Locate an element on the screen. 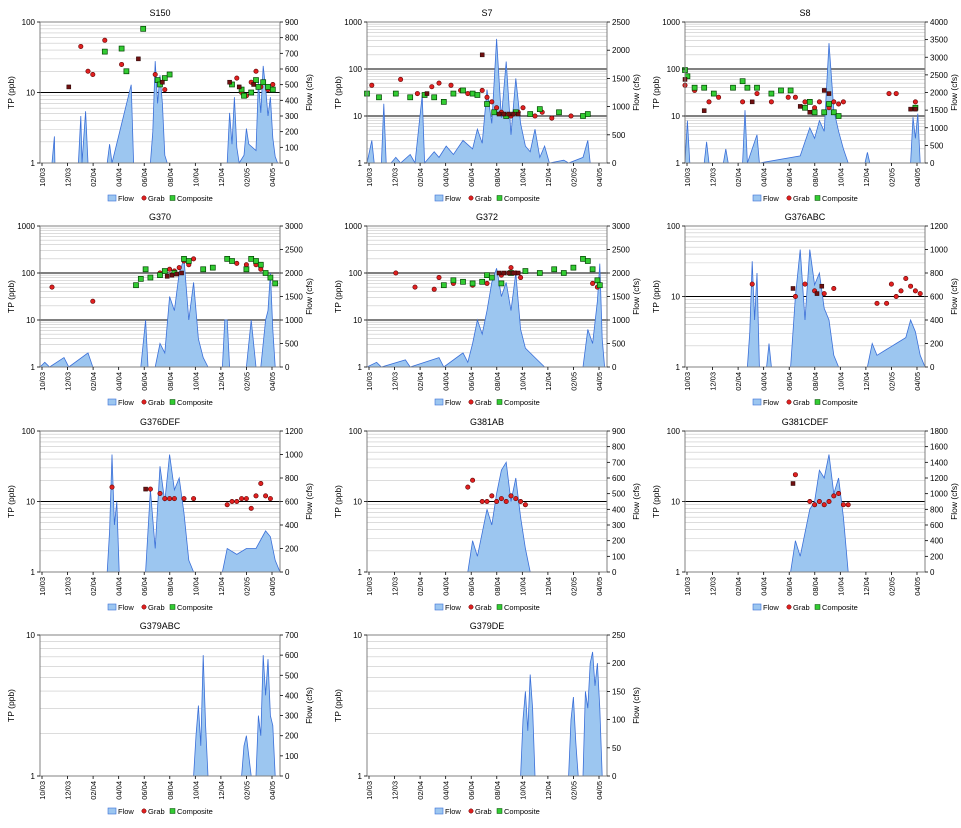 The width and height of the screenshot is (961, 828). y2-tick-label: 0 is located at coordinates (287, 367).